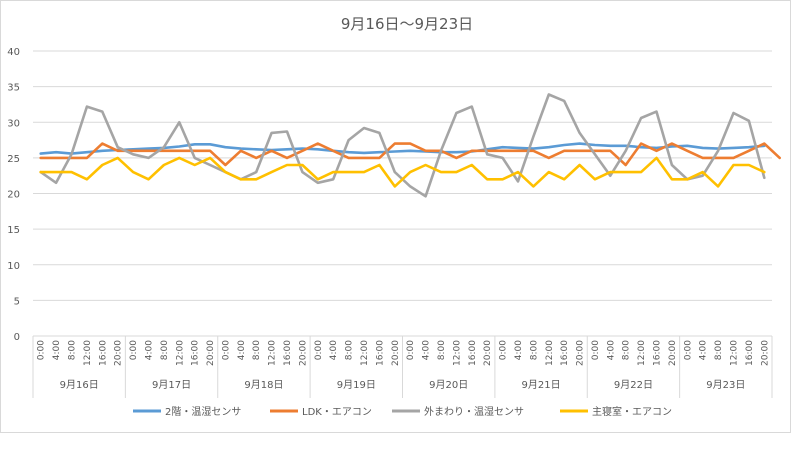 The width and height of the screenshot is (792, 450). Describe the element at coordinates (402, 411) in the screenshot. I see `legend: 2階・温湿センサ LDK・エアコン 外まわり・温湿センサ 主寝室・エアコン` at that location.